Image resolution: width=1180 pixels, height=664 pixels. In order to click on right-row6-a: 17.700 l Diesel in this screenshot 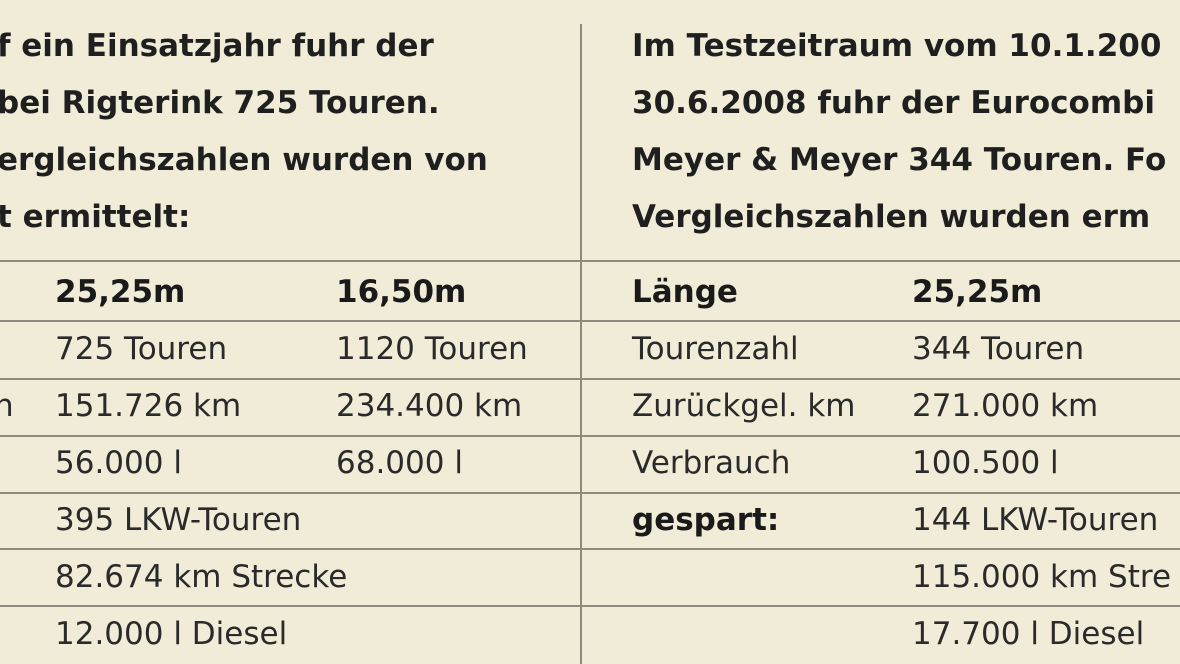, I will do `click(1028, 634)`.